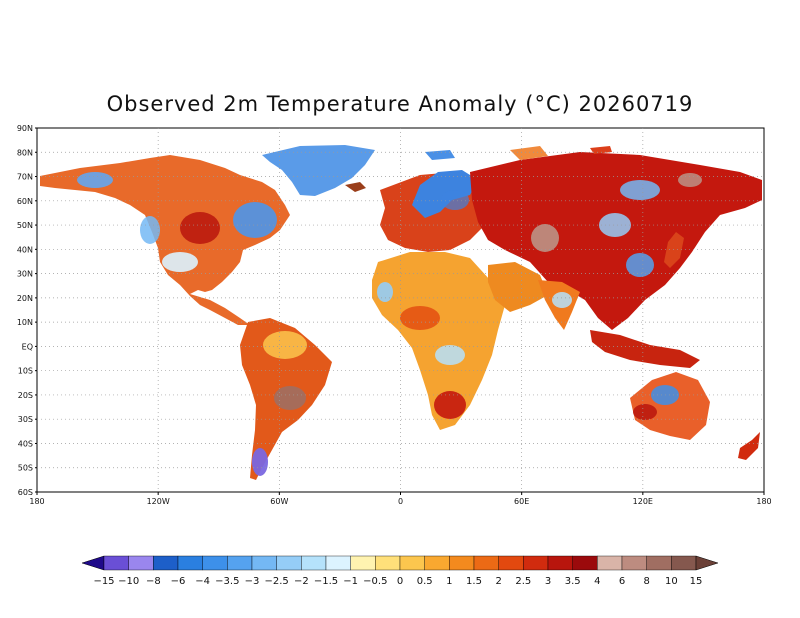  What do you see at coordinates (523, 581) in the screenshot?
I see `colorbar-label: 2.5` at bounding box center [523, 581].